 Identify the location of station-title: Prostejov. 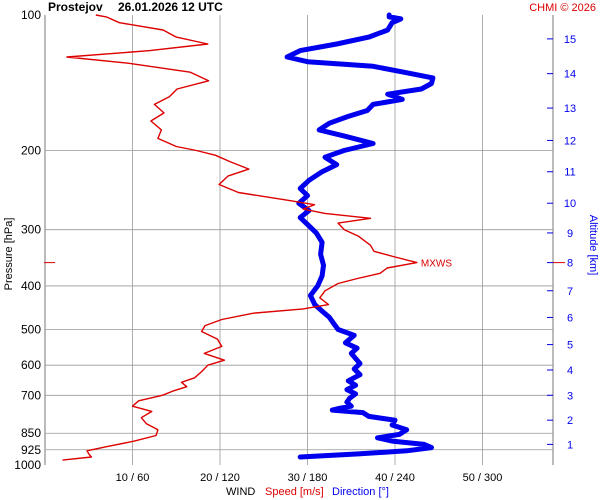
(75, 7).